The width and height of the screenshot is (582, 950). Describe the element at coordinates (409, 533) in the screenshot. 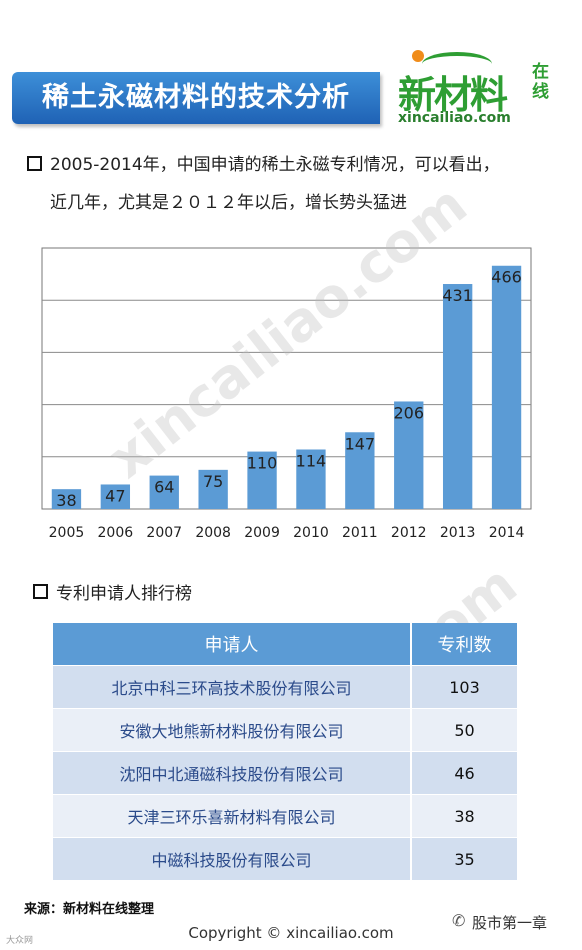

I see `x-tick-label-2012: 2012` at that location.